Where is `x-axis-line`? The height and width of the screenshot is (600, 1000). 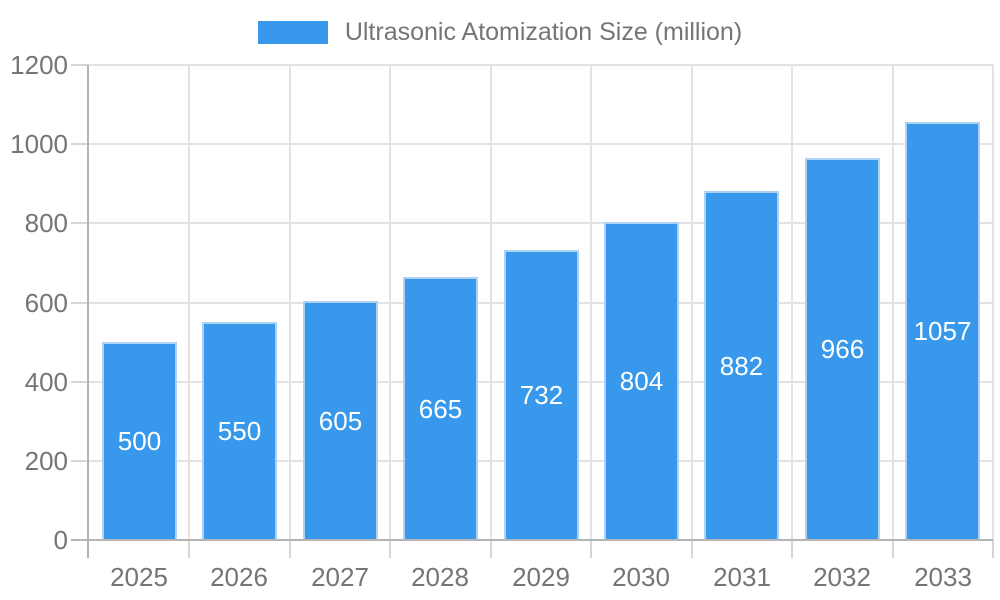 x-axis-line is located at coordinates (532, 540).